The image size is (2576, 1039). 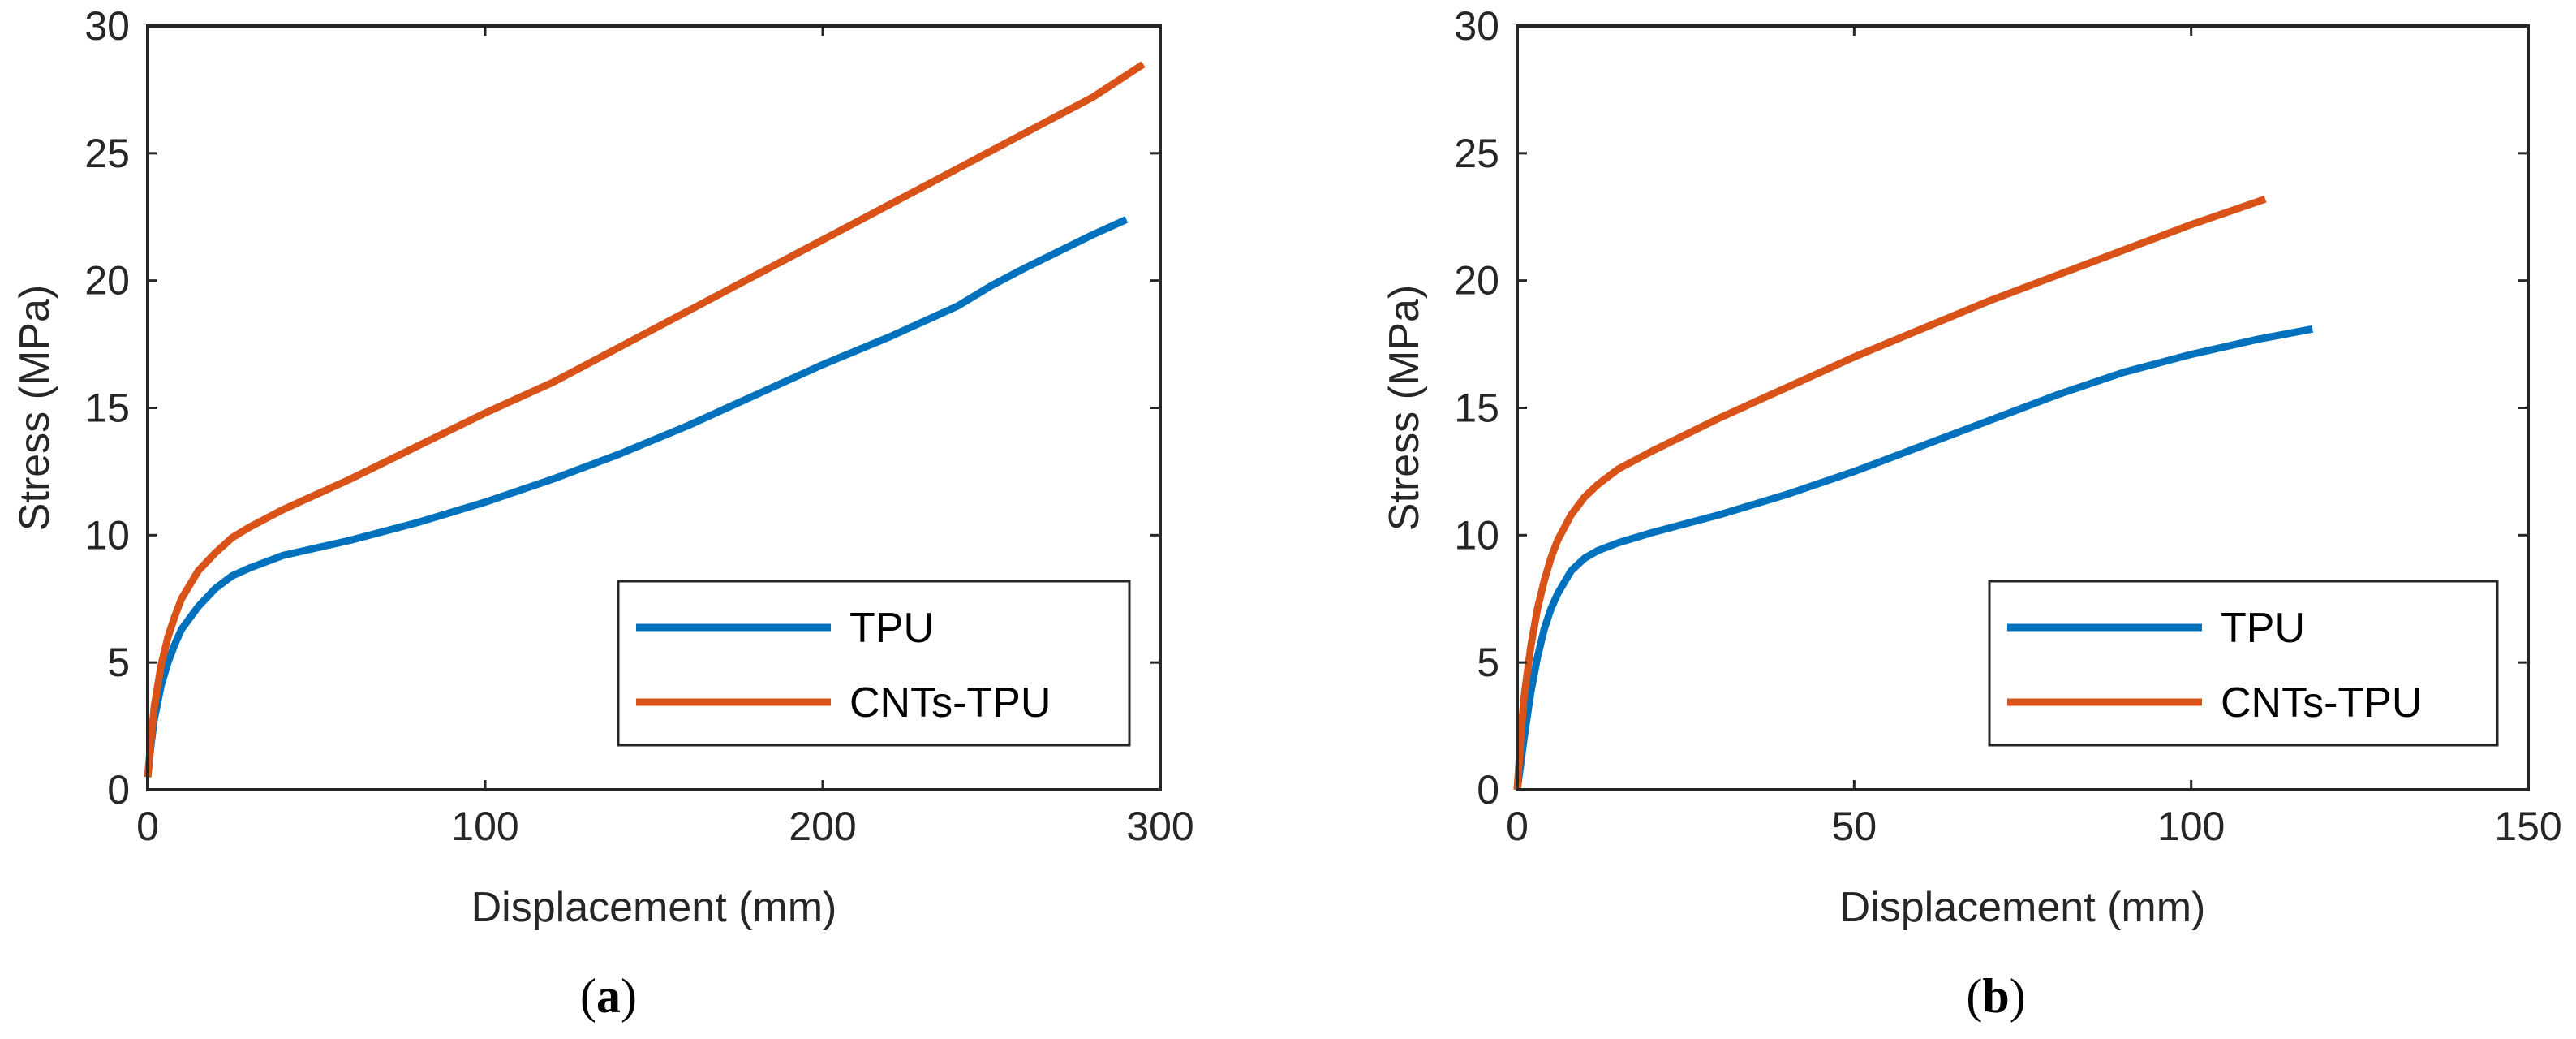 What do you see at coordinates (1854, 826) in the screenshot?
I see `x-tick-label: 50` at bounding box center [1854, 826].